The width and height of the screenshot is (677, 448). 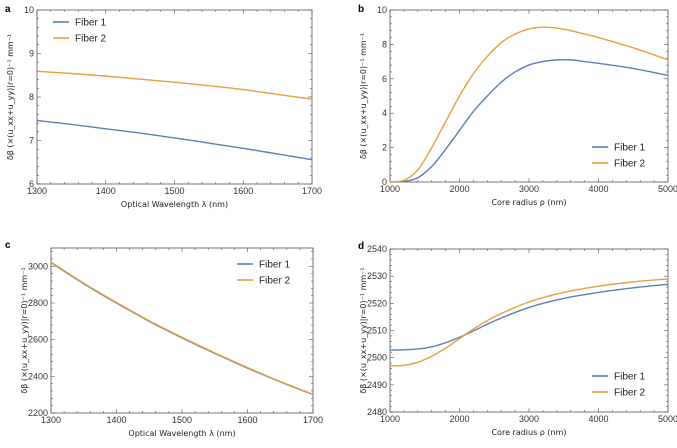 What do you see at coordinates (384, 113) in the screenshot?
I see `y-tick-label: 4` at bounding box center [384, 113].